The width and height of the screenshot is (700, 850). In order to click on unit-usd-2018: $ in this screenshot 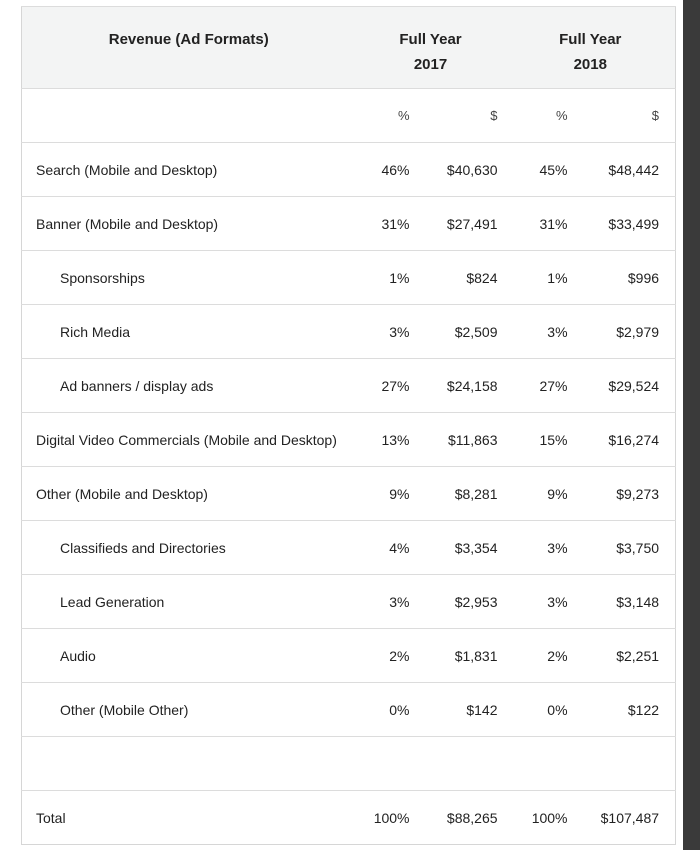, I will do `click(625, 115)`.